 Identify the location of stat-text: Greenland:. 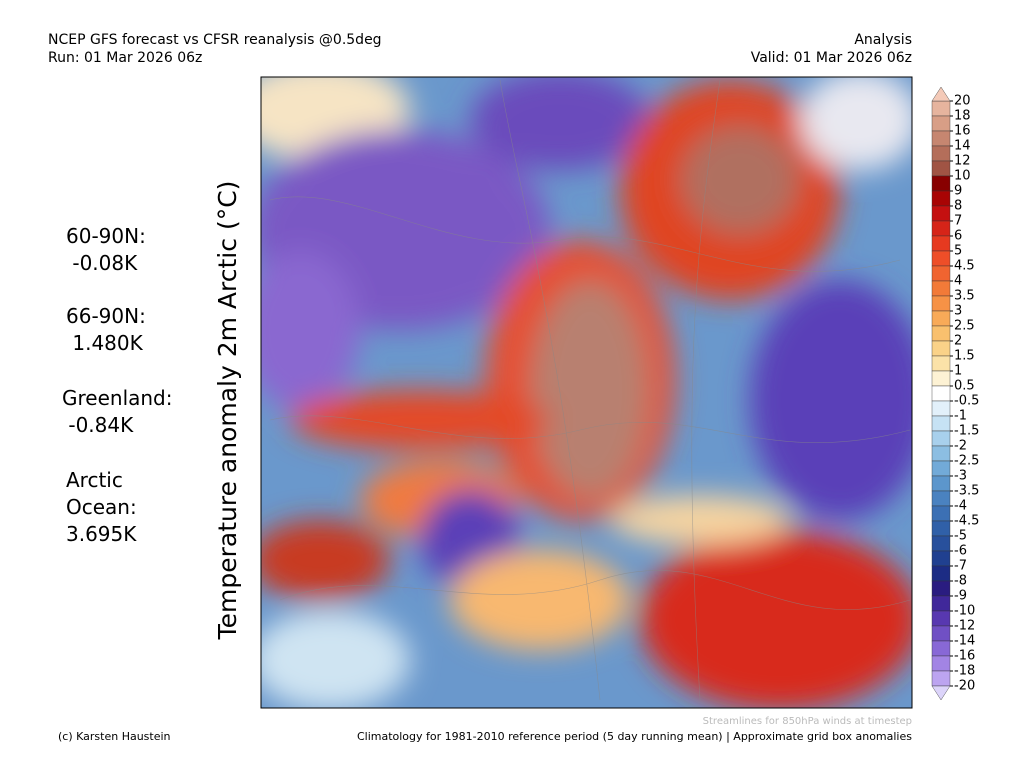
(117, 398).